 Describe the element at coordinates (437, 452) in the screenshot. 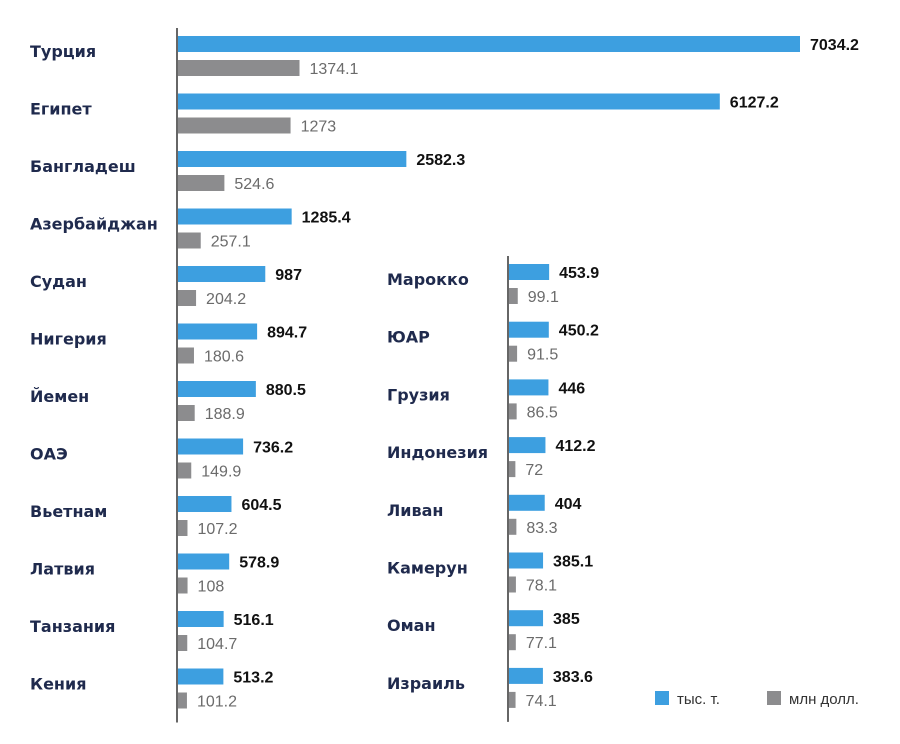

I see `category-label: Индонезия` at that location.